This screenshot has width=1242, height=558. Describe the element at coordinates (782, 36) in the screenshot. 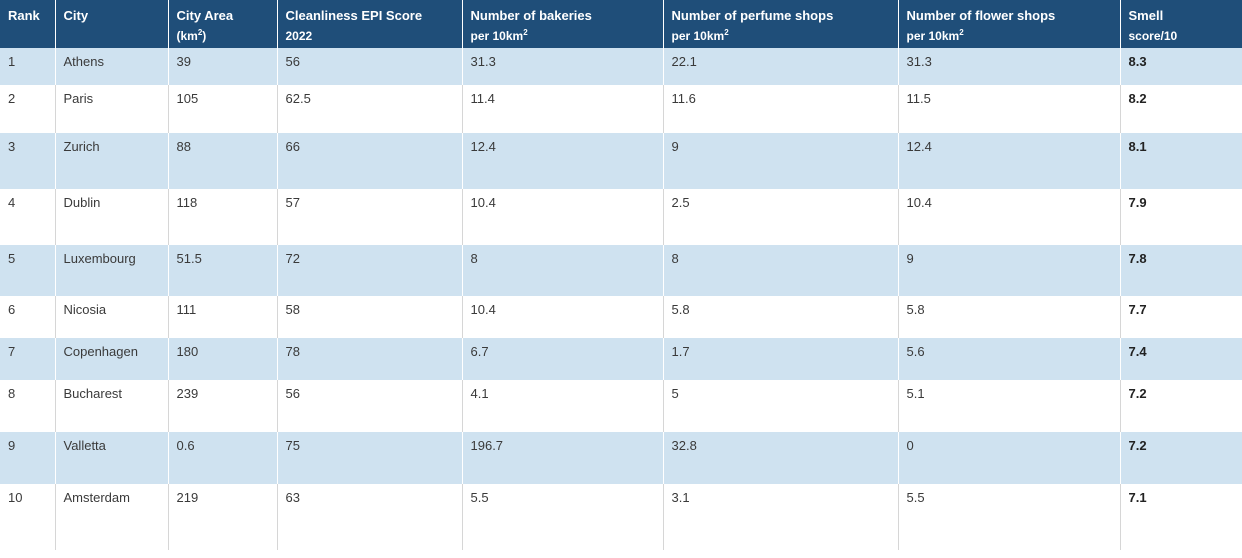

I see `header-perfume-line2: per 10km2` at that location.